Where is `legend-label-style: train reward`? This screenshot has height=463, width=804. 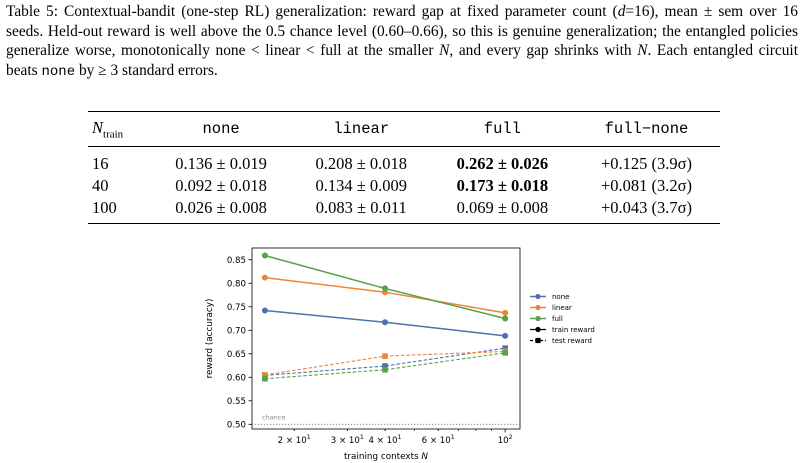 legend-label-style: train reward is located at coordinates (573, 330).